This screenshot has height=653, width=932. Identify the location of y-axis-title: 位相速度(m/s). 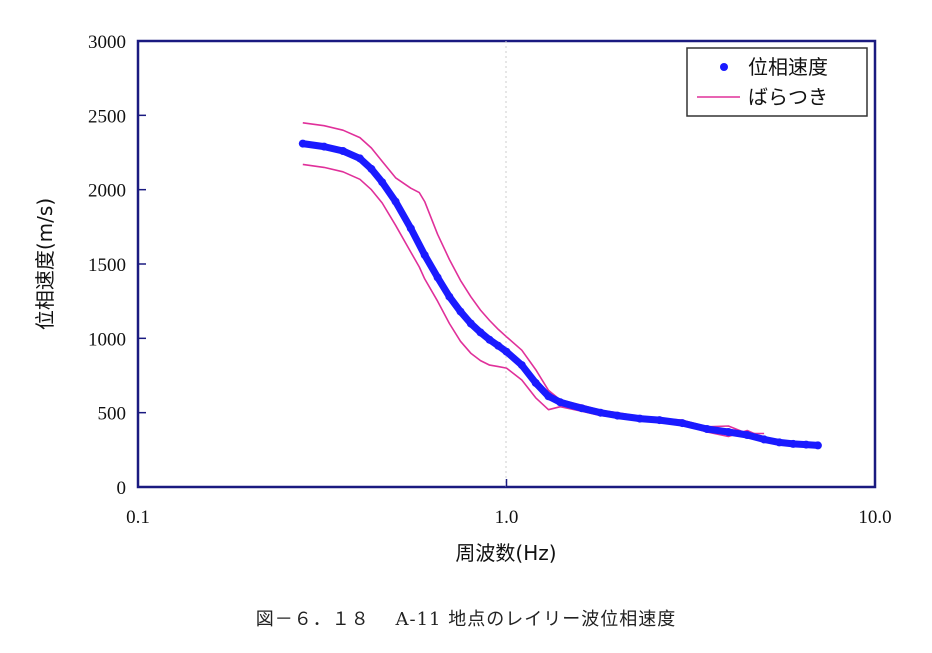
(45, 264).